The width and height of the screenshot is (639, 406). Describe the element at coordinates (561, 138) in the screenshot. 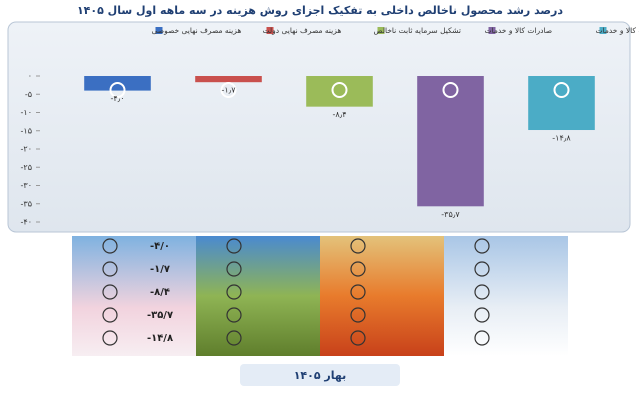

I see `value-label: -۱۴٫۸` at that location.